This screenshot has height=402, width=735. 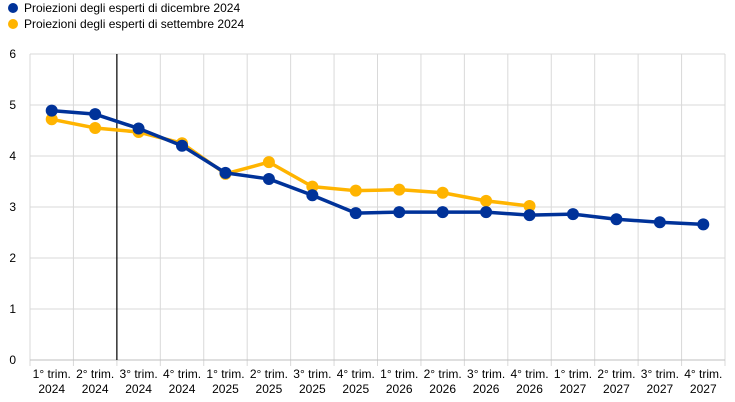 I want to click on y-tick-label: 2, so click(x=12, y=258).